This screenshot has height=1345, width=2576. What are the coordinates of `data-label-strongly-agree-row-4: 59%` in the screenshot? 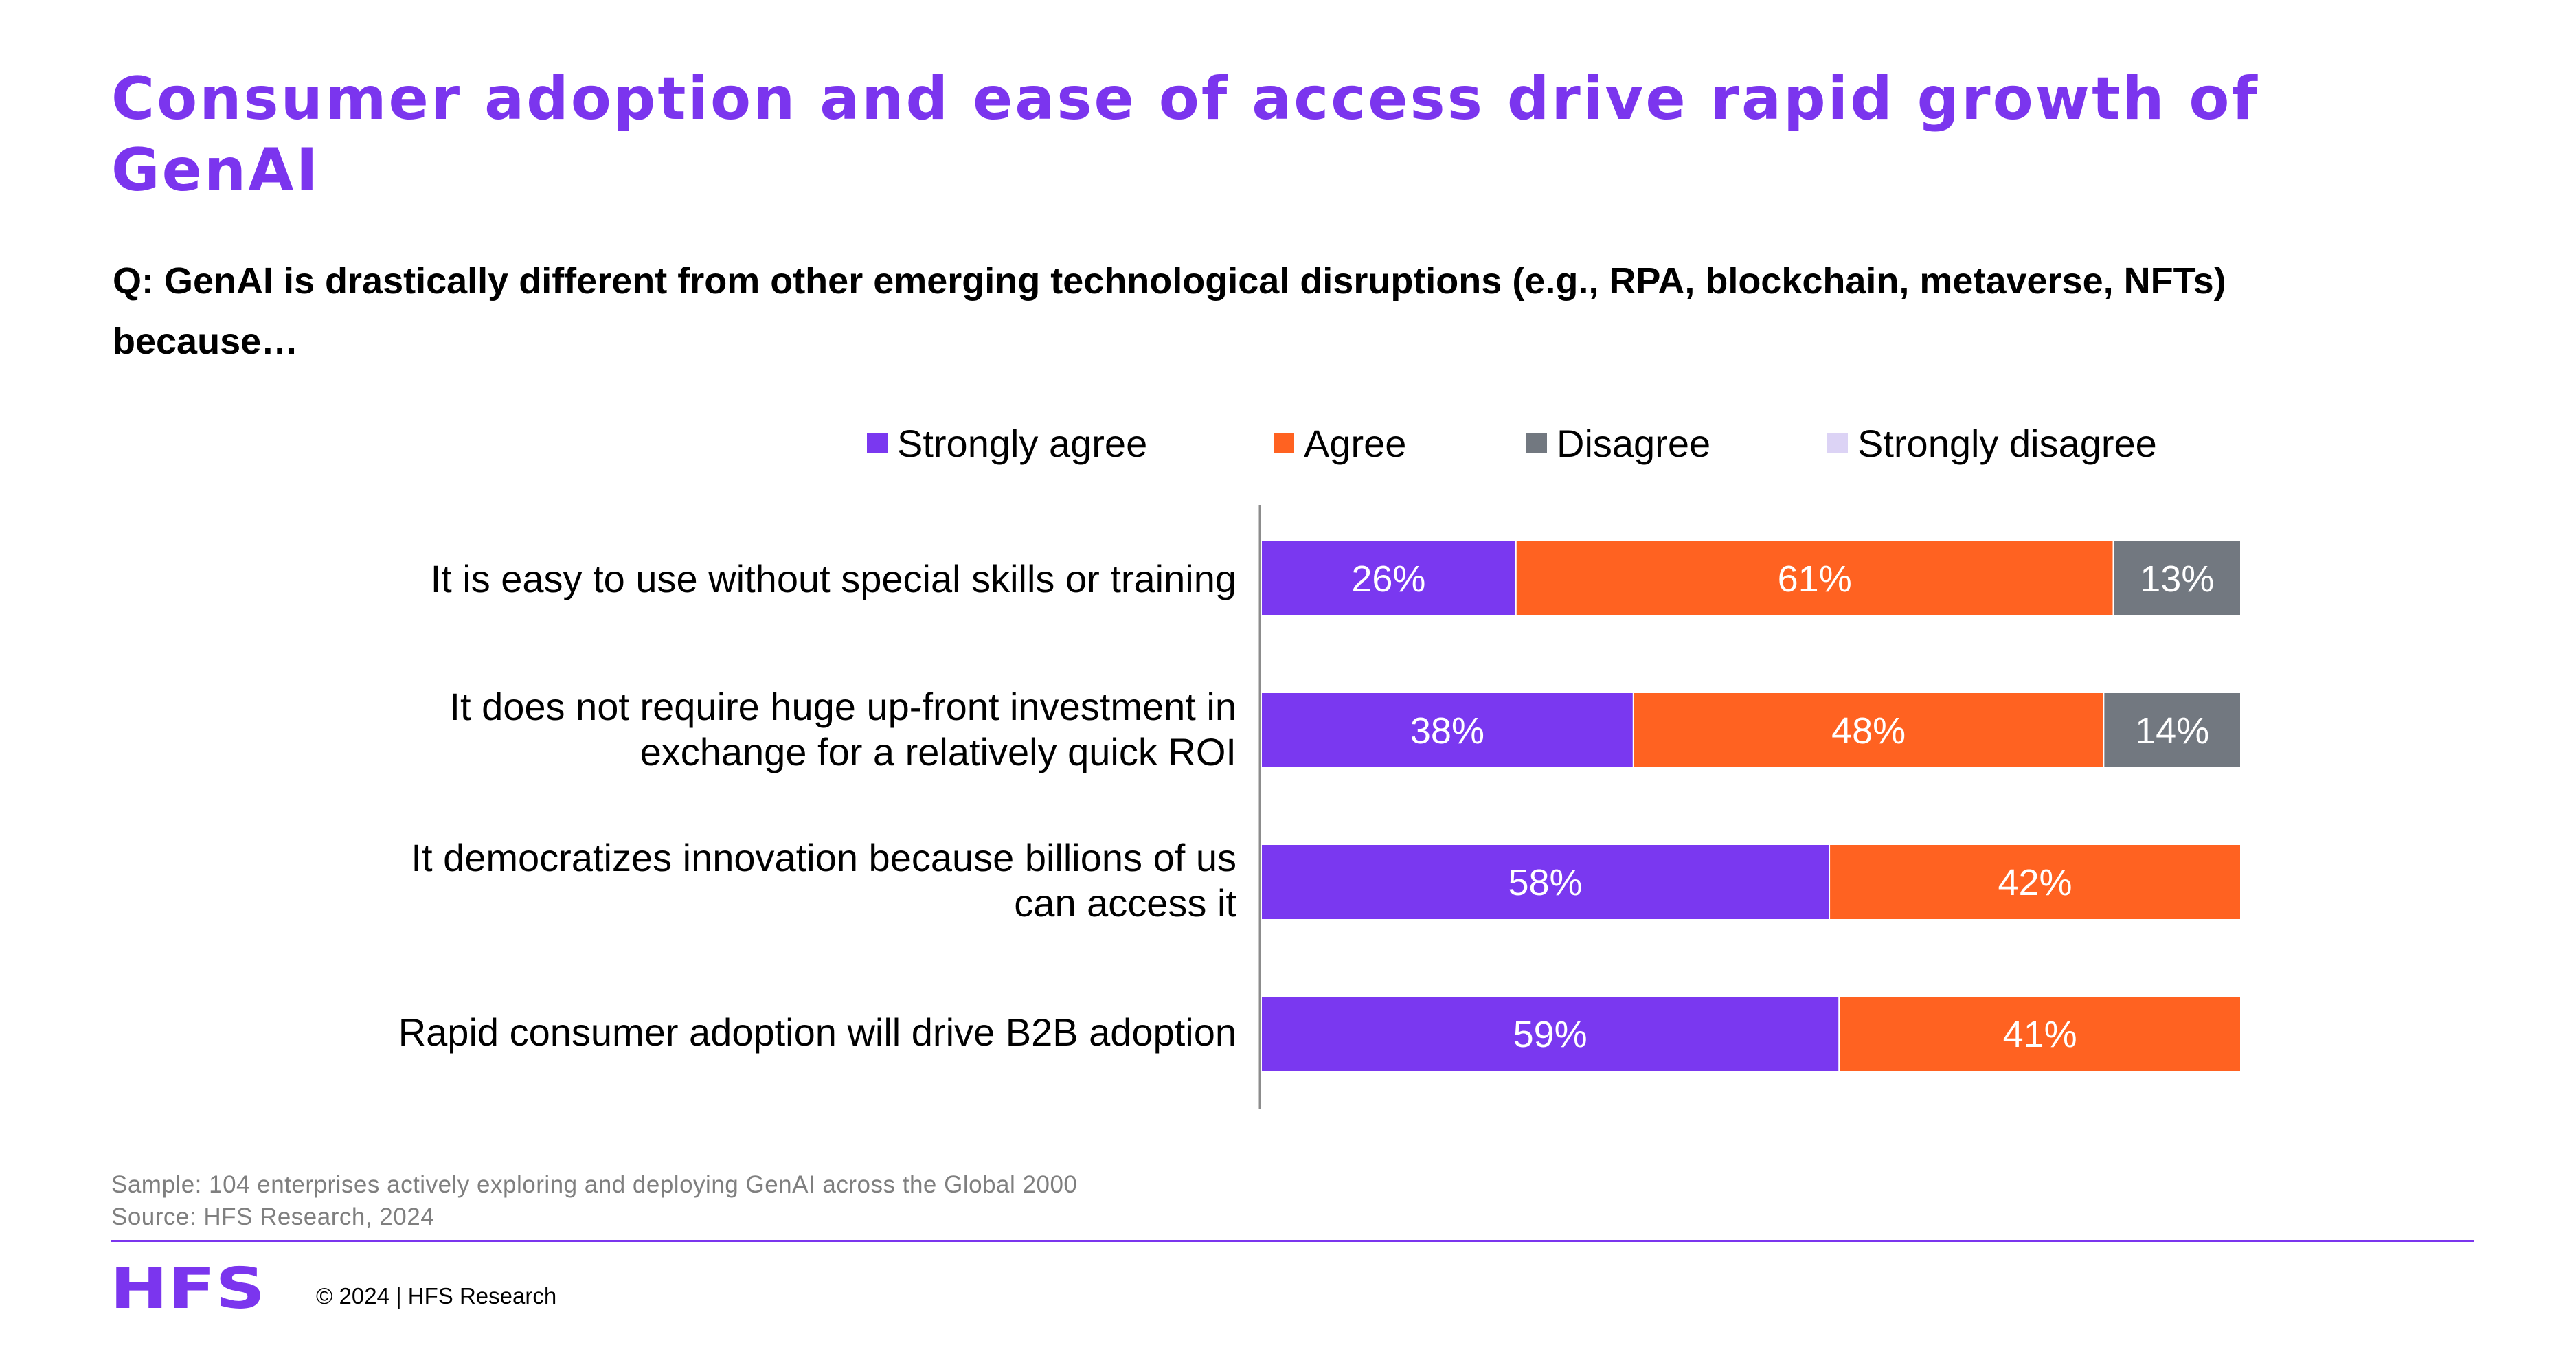 It's located at (1550, 1034).